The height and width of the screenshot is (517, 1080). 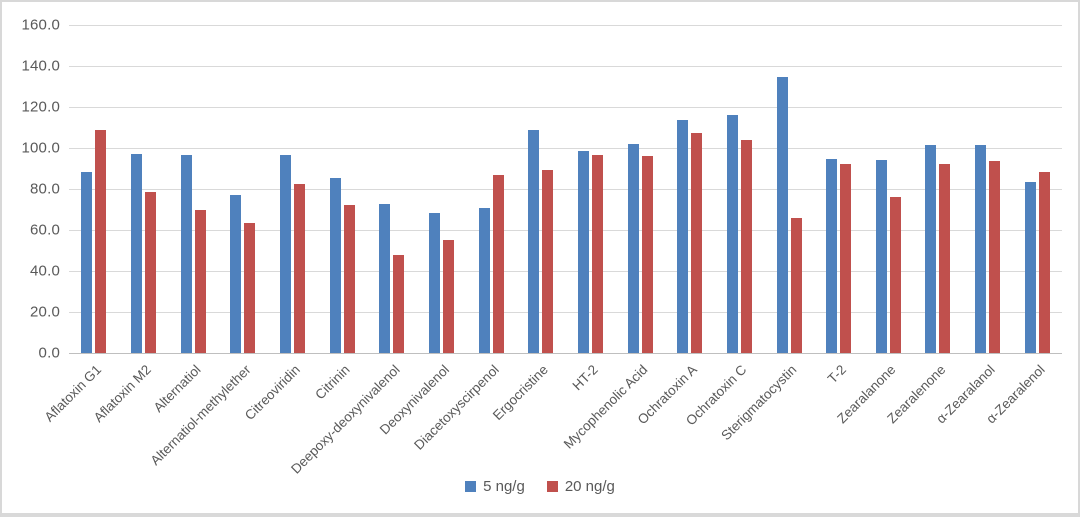 What do you see at coordinates (177, 389) in the screenshot?
I see `x-axis-category-label: Alternatiol` at bounding box center [177, 389].